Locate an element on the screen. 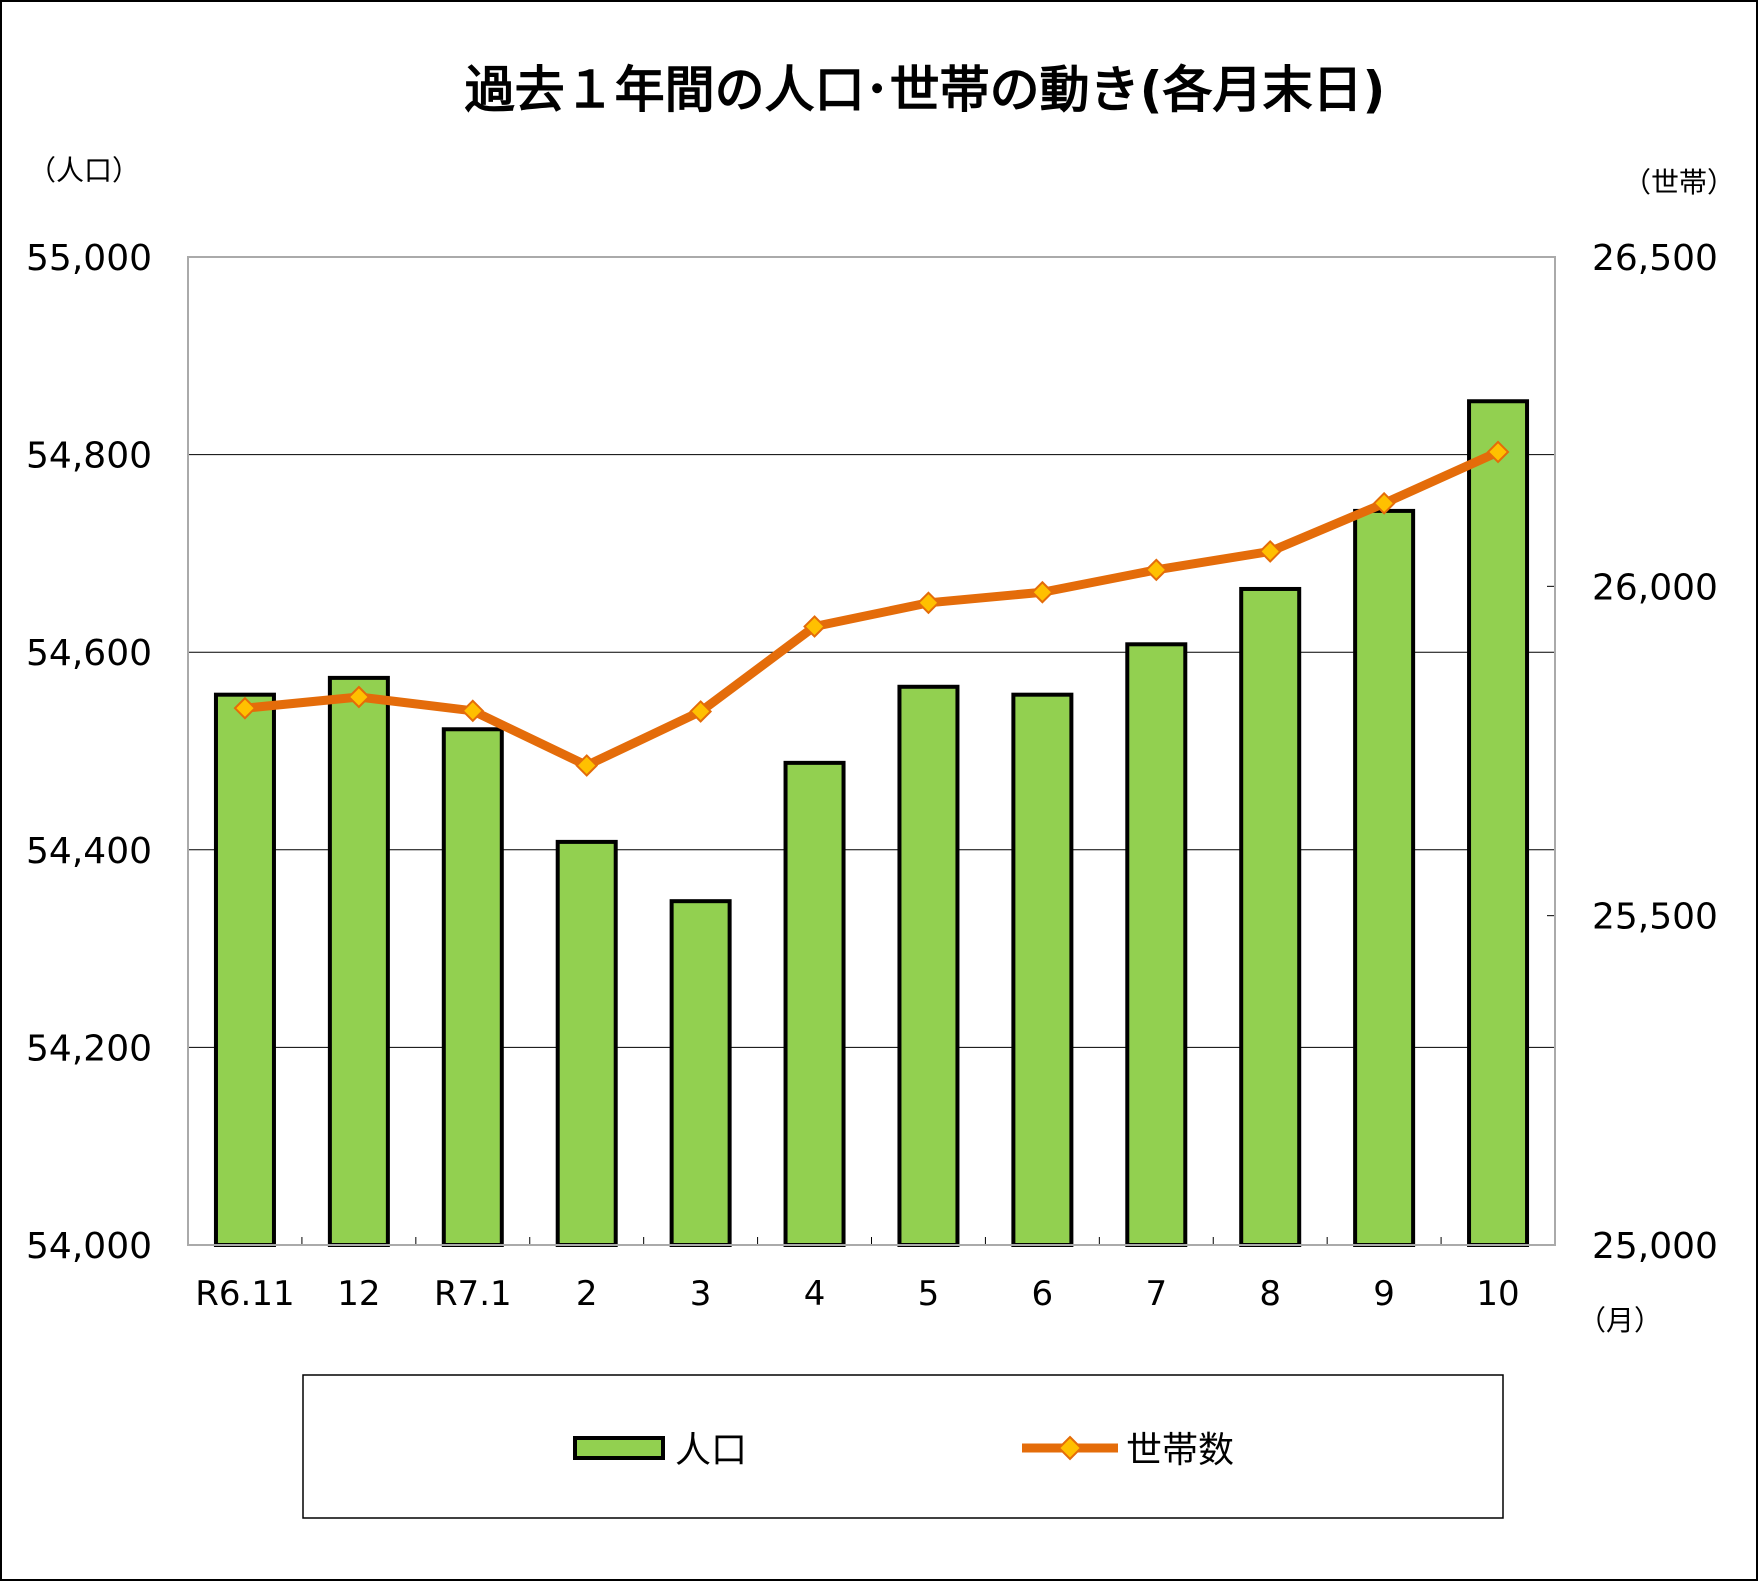  x-axis-label: （月） is located at coordinates (1620, 1320).